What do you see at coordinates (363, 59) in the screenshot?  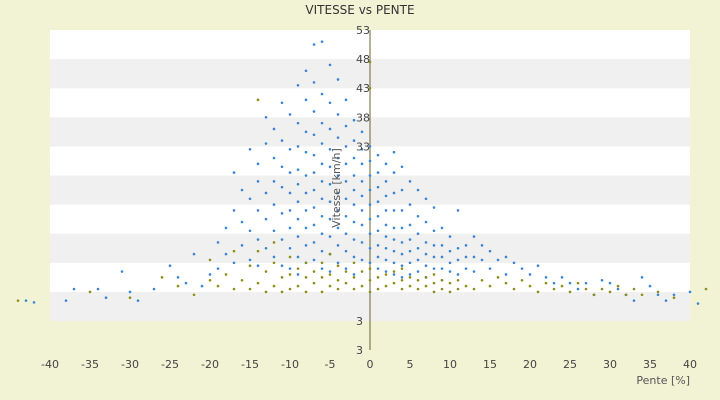 I see `y-tick-label: 48` at bounding box center [363, 59].